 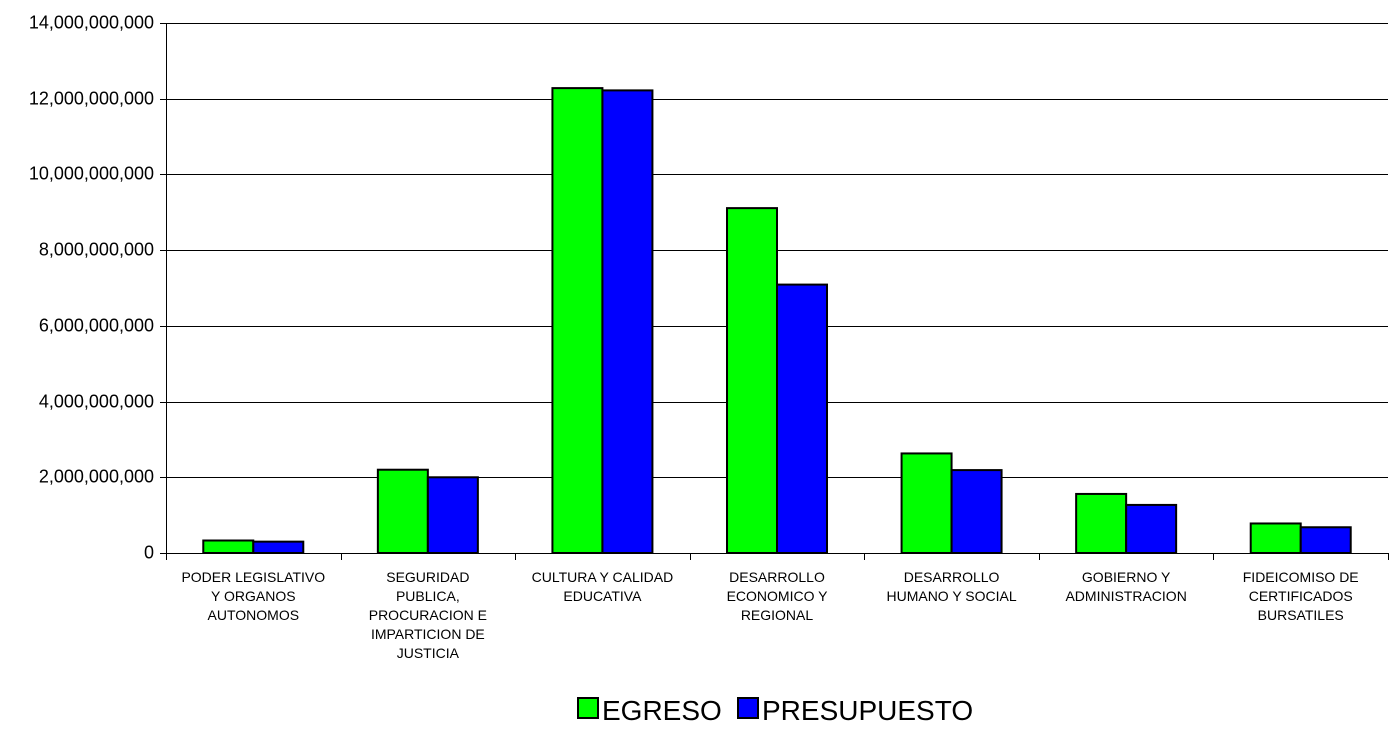 What do you see at coordinates (867, 710) in the screenshot?
I see `legend-label-presupuesto: PRESUPUESTO` at bounding box center [867, 710].